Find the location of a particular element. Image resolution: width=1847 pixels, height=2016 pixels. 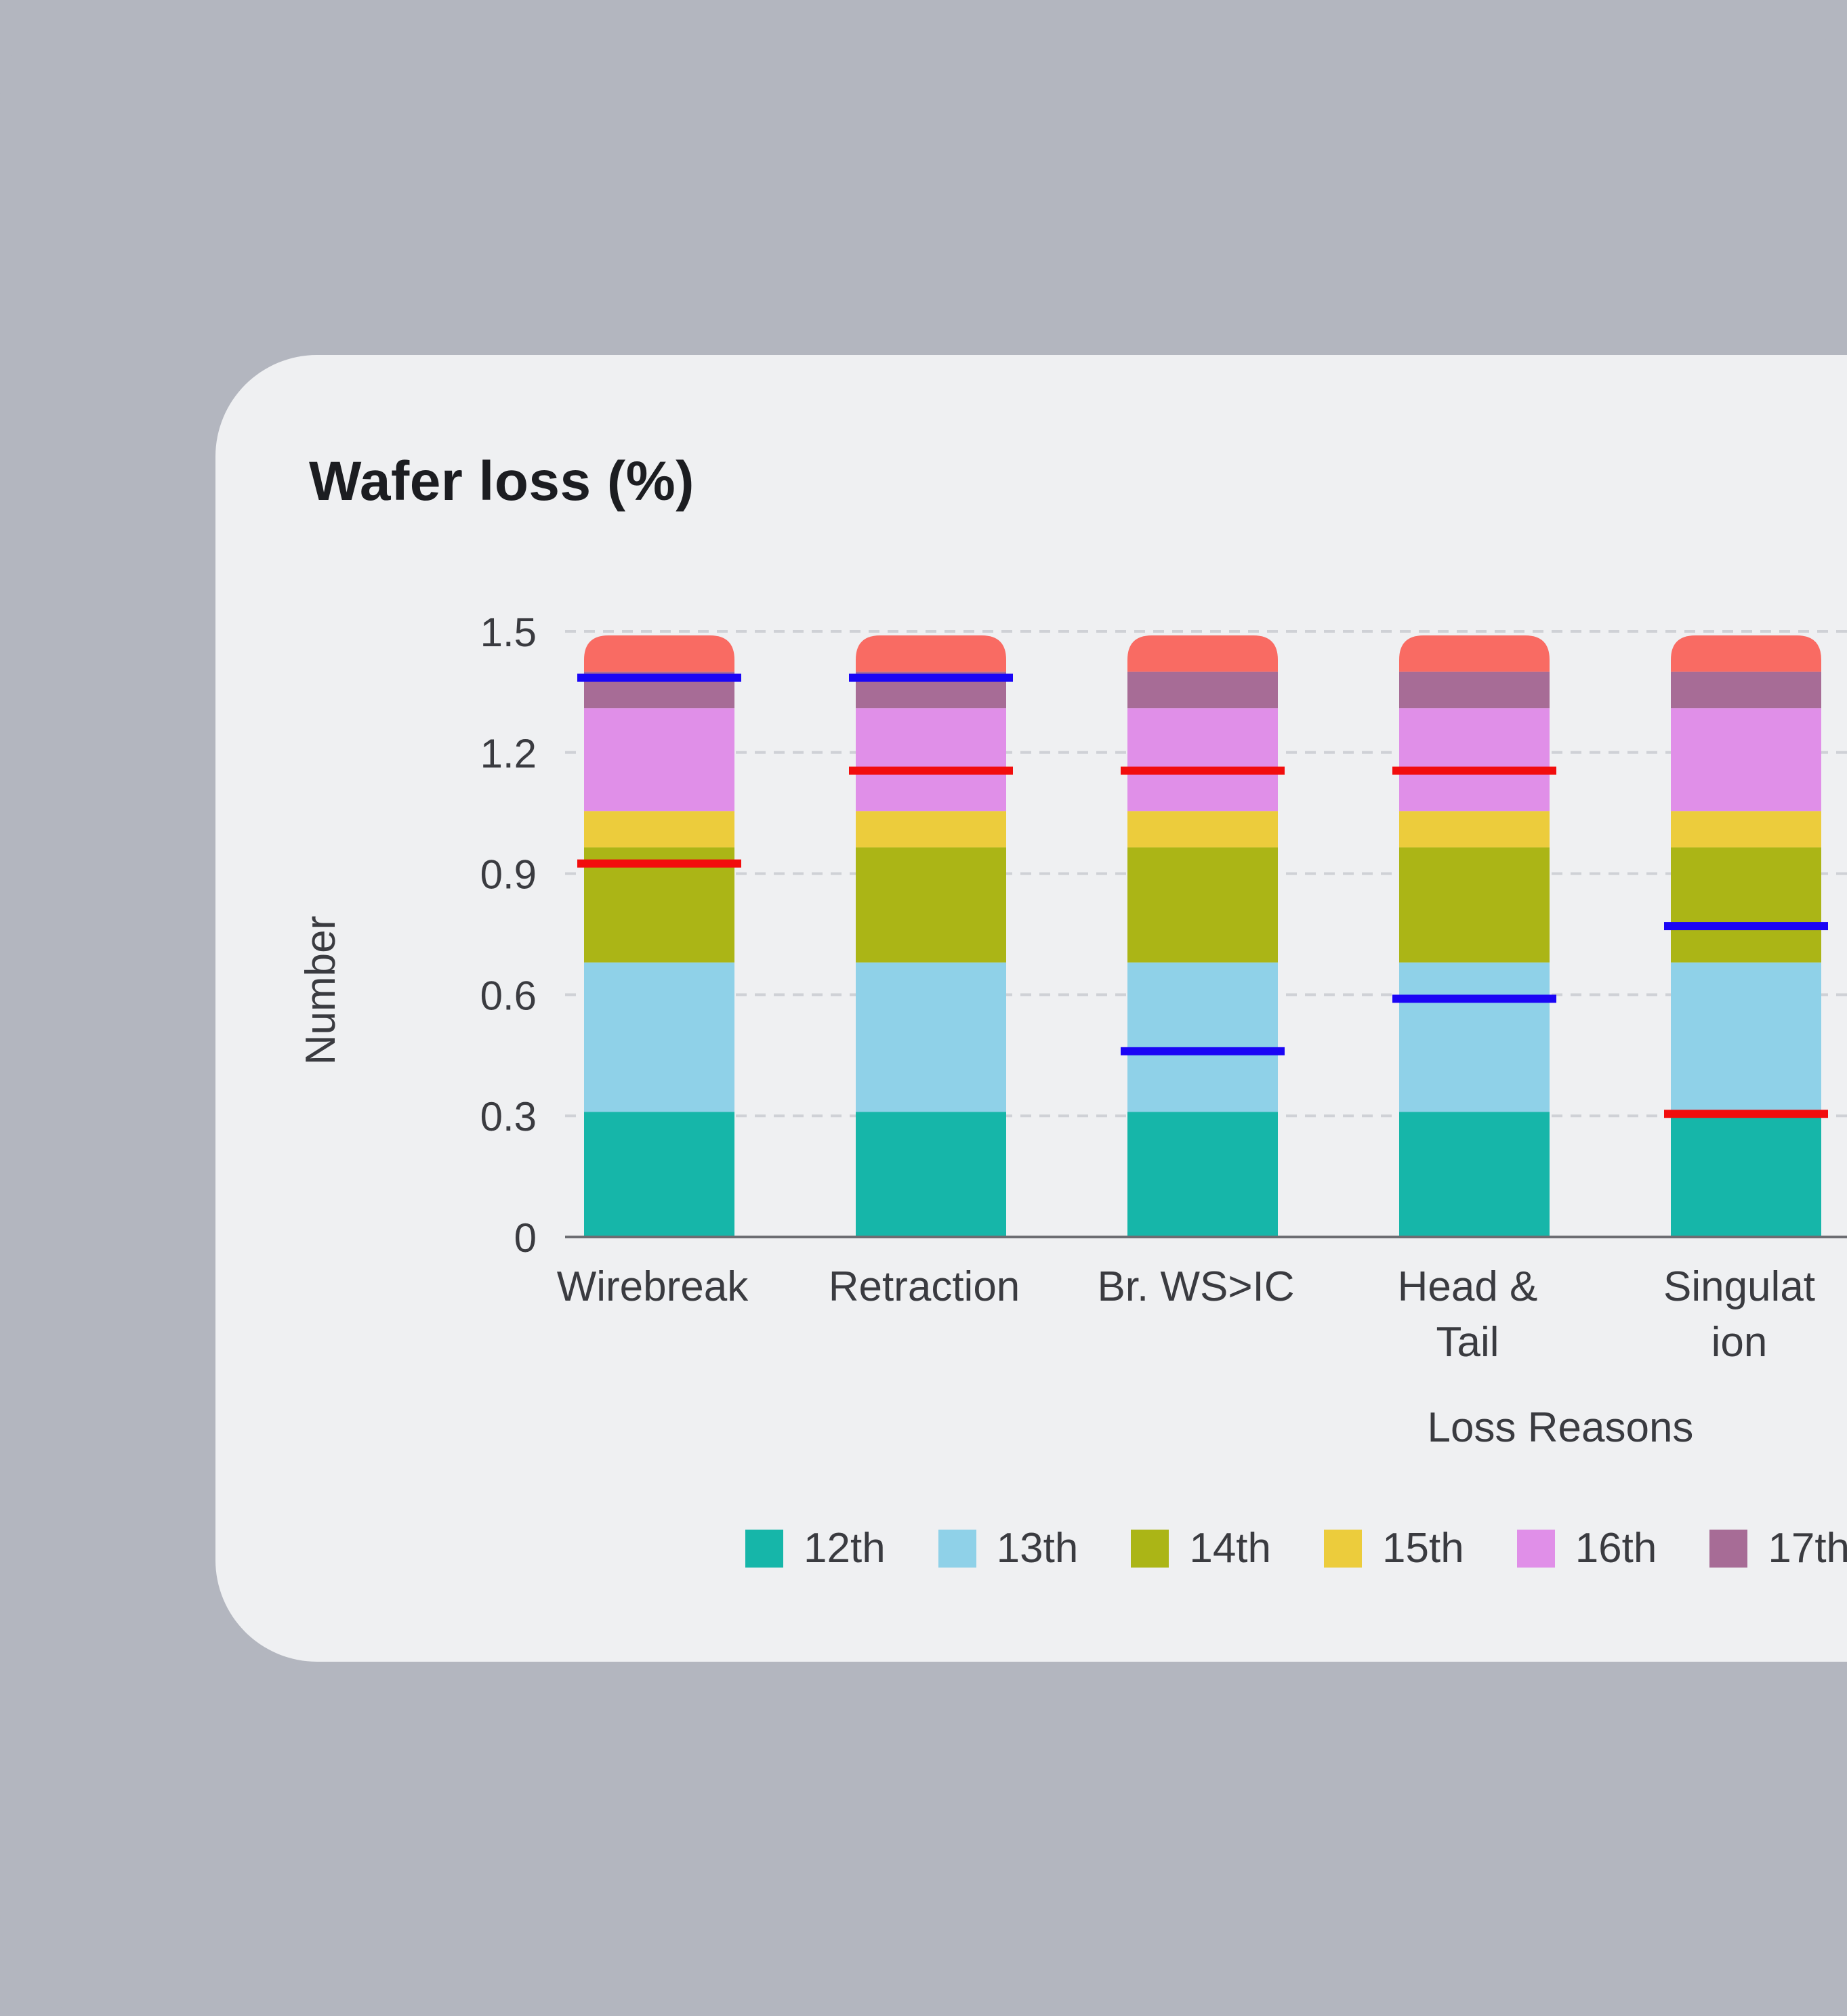

x-tick-label: Tail is located at coordinates (1467, 1342).